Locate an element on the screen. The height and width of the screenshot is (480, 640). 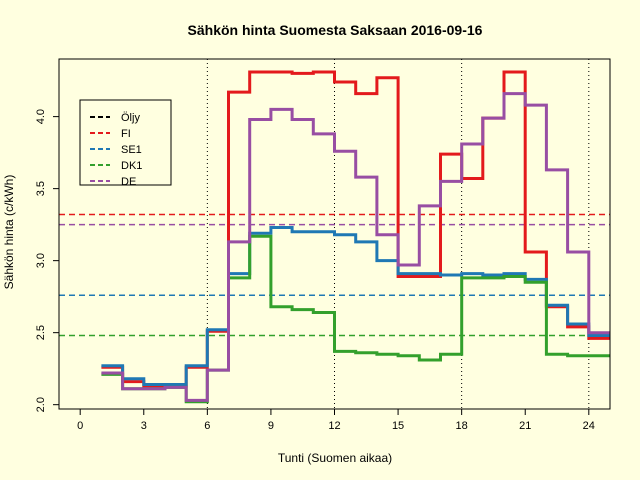
y-tick-label: 3.0 is located at coordinates (41, 260).